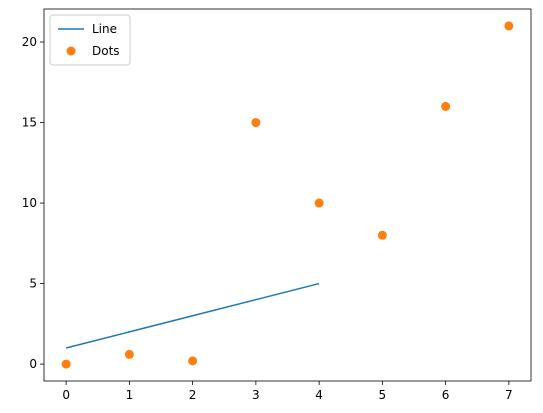 The image size is (543, 413). What do you see at coordinates (446, 395) in the screenshot?
I see `x-tick-label: 6` at bounding box center [446, 395].